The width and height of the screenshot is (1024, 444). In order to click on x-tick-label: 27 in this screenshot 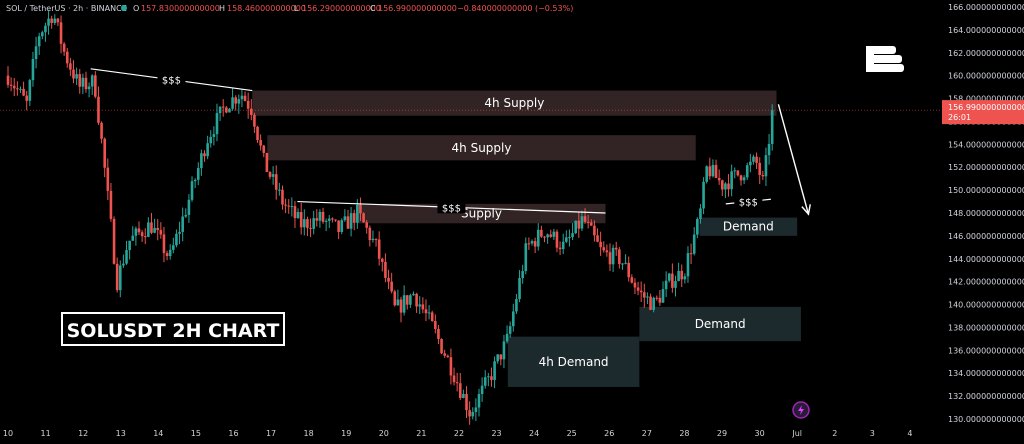, I will do `click(647, 433)`.